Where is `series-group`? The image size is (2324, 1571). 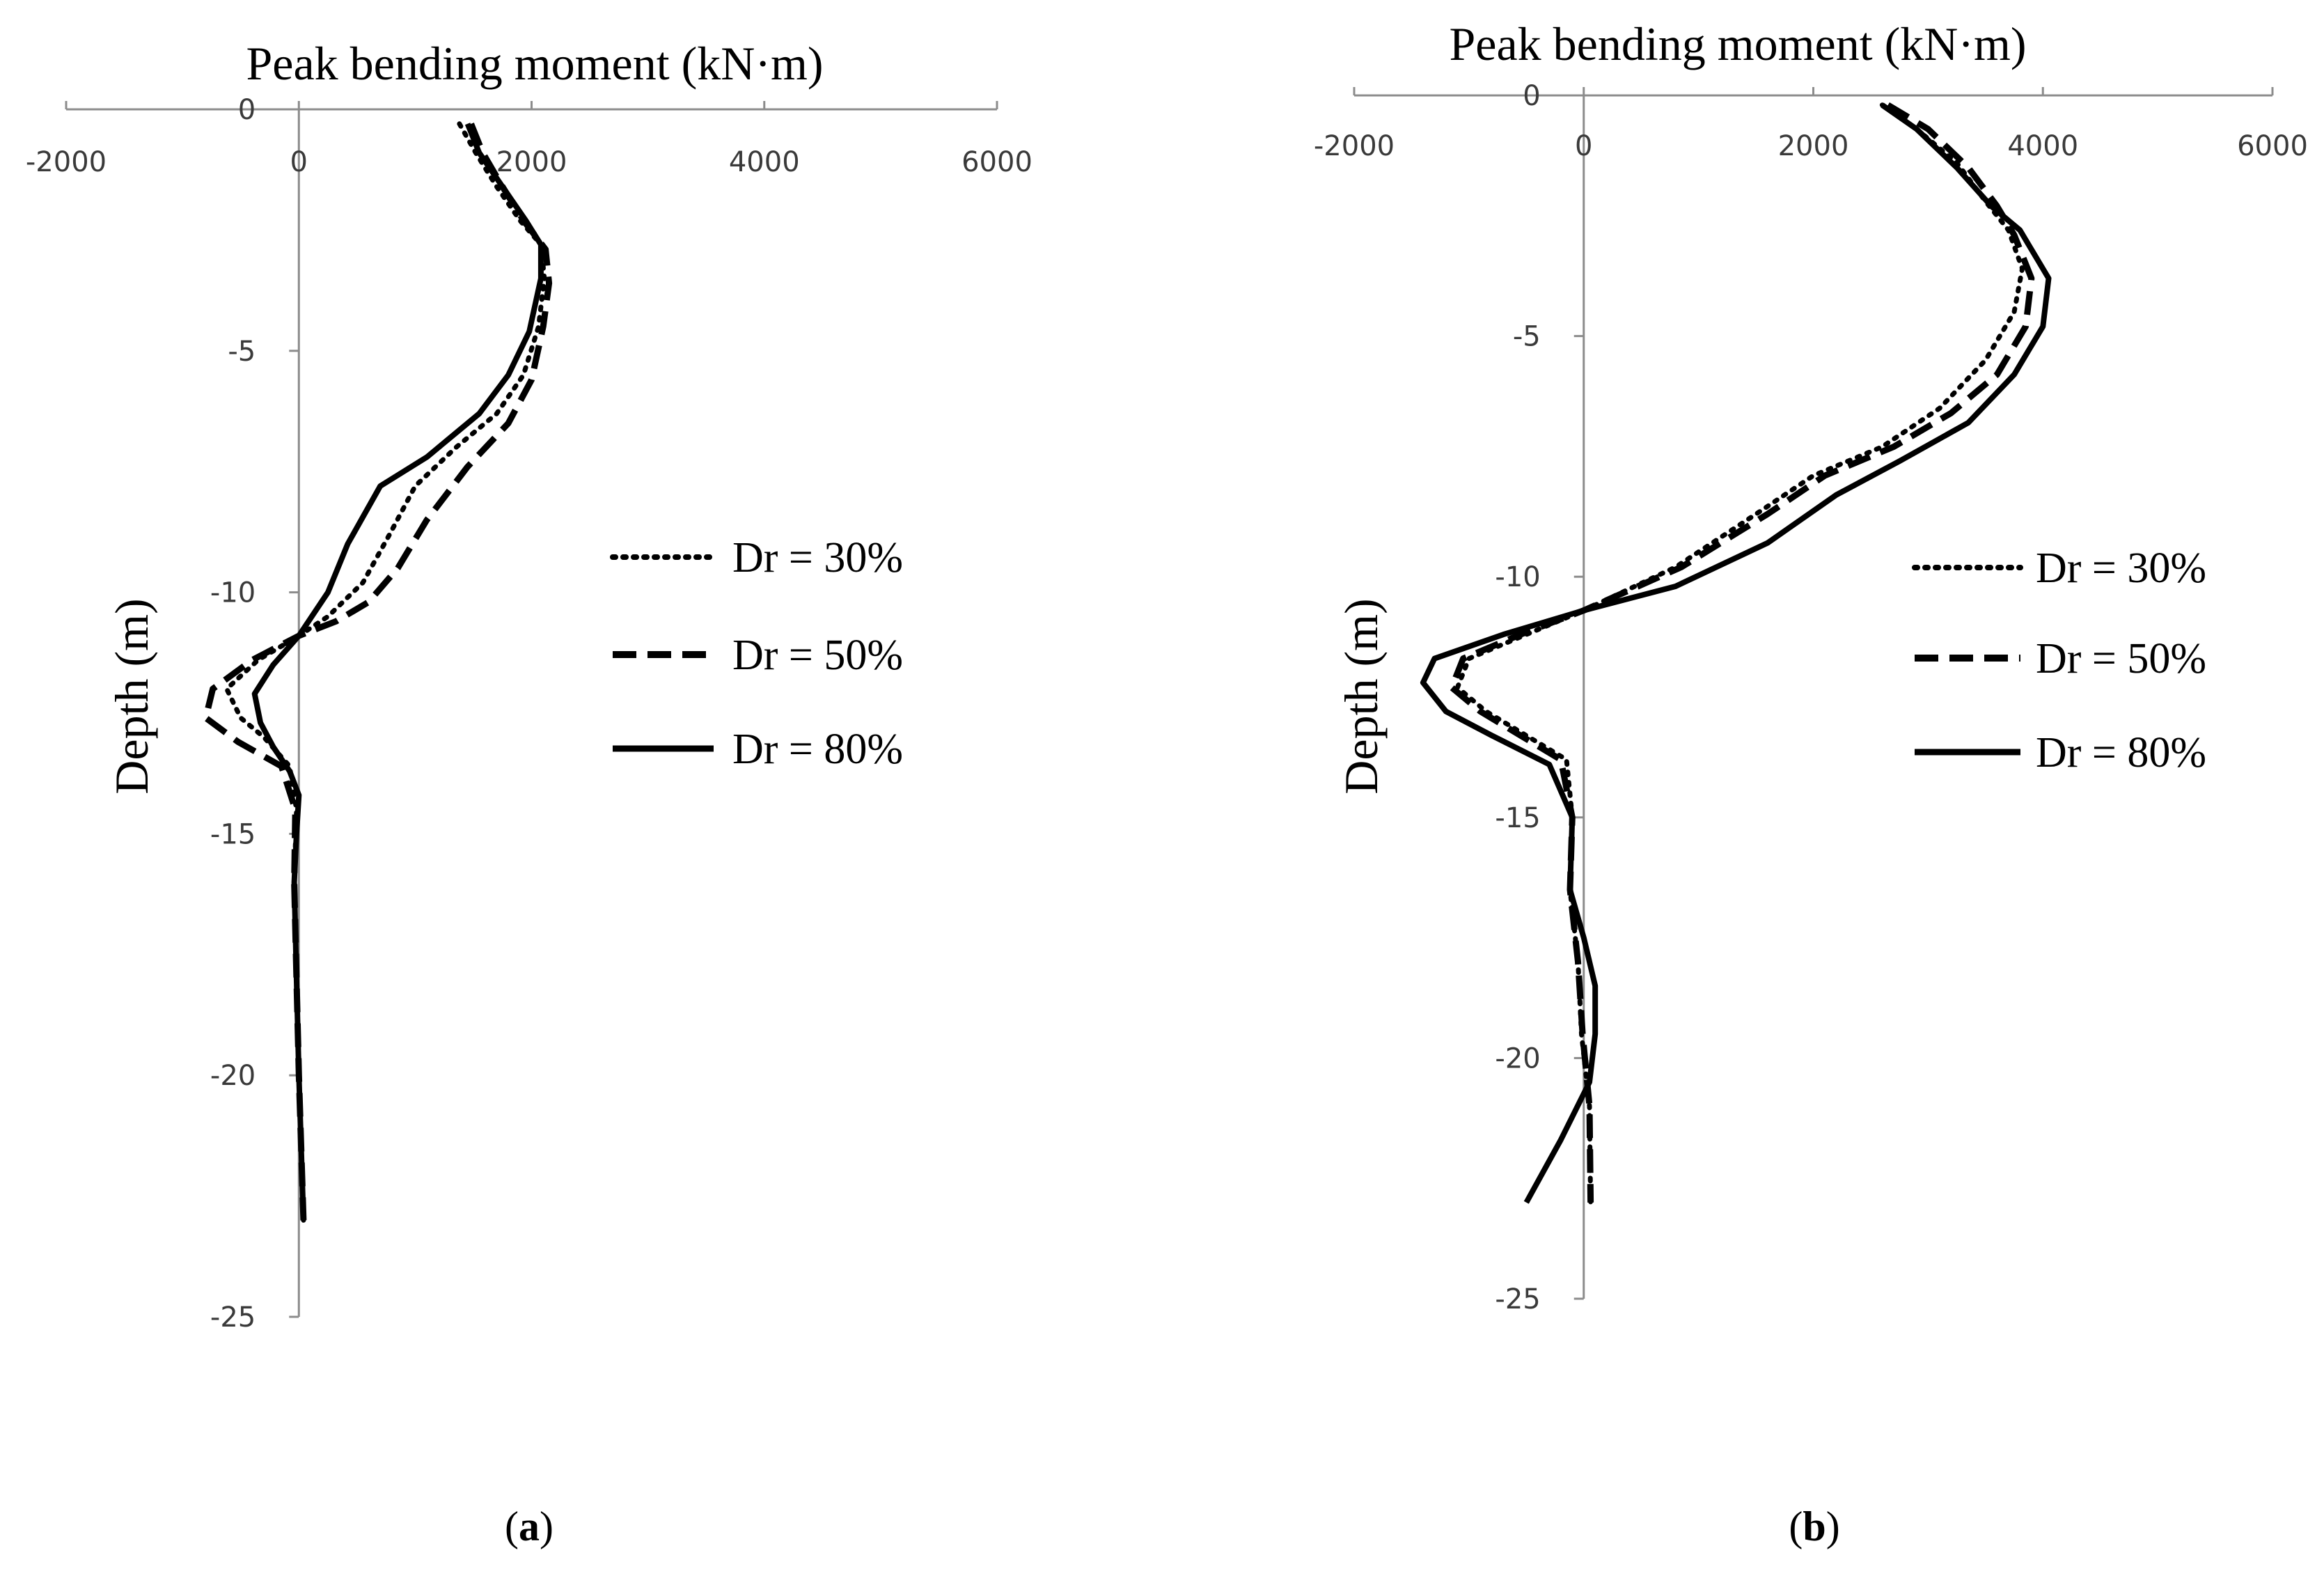 series-group is located at coordinates (378, 672).